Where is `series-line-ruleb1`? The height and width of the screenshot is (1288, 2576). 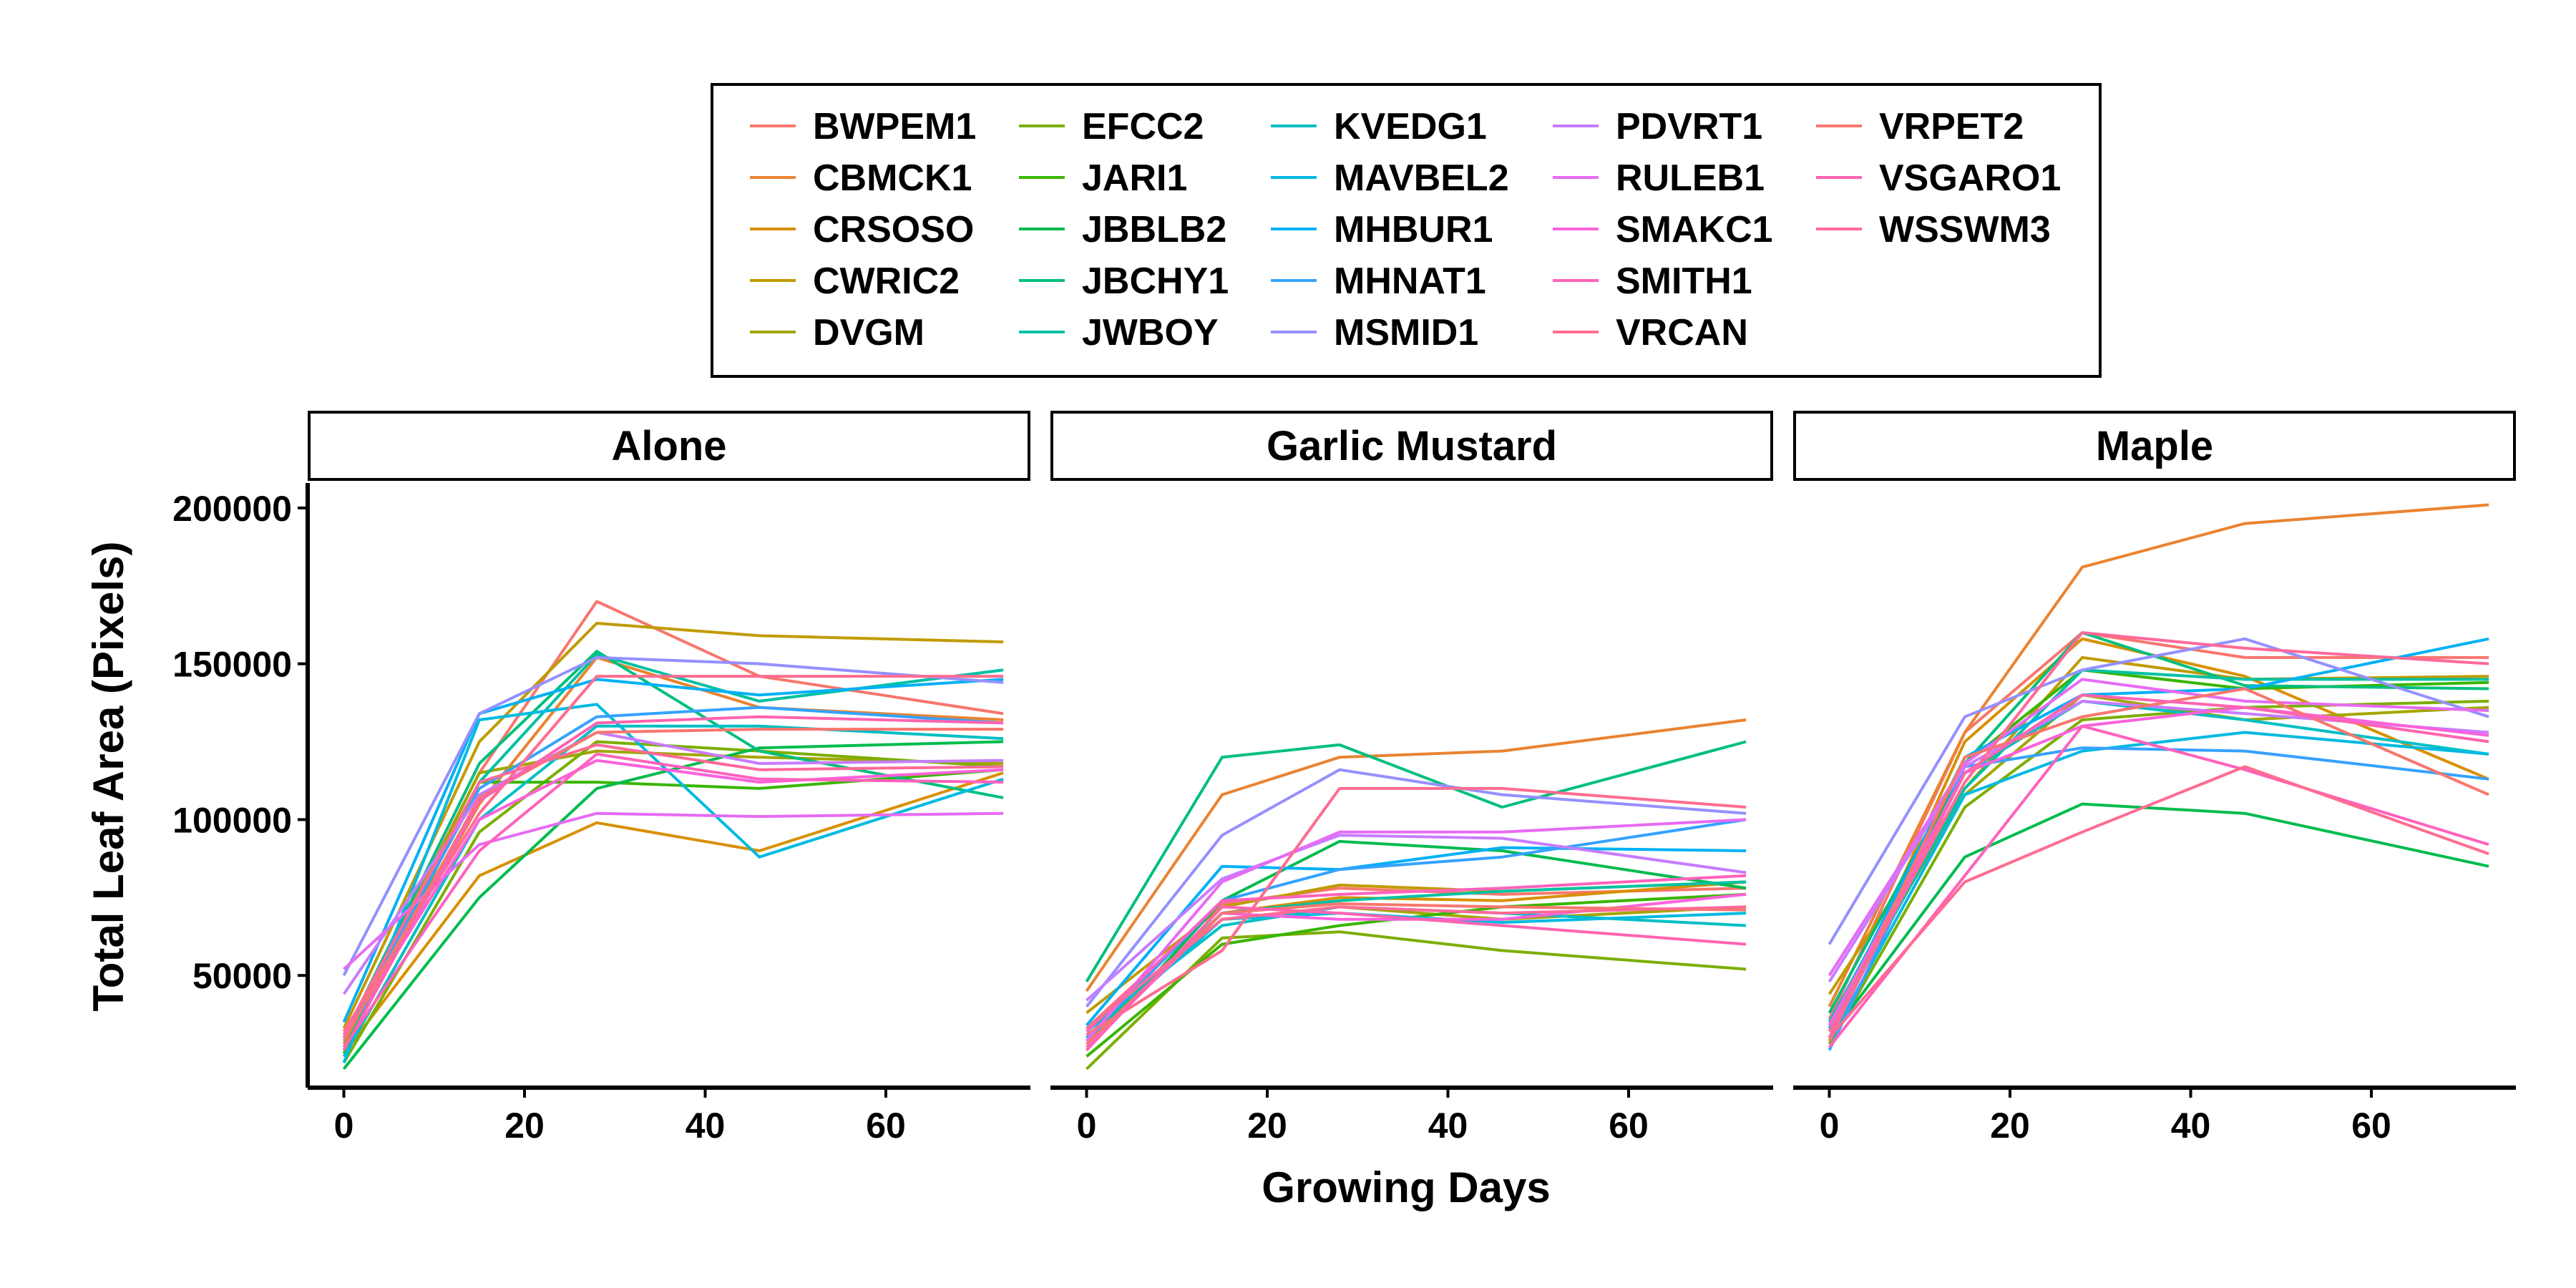 series-line-ruleb1 is located at coordinates (2158, 827).